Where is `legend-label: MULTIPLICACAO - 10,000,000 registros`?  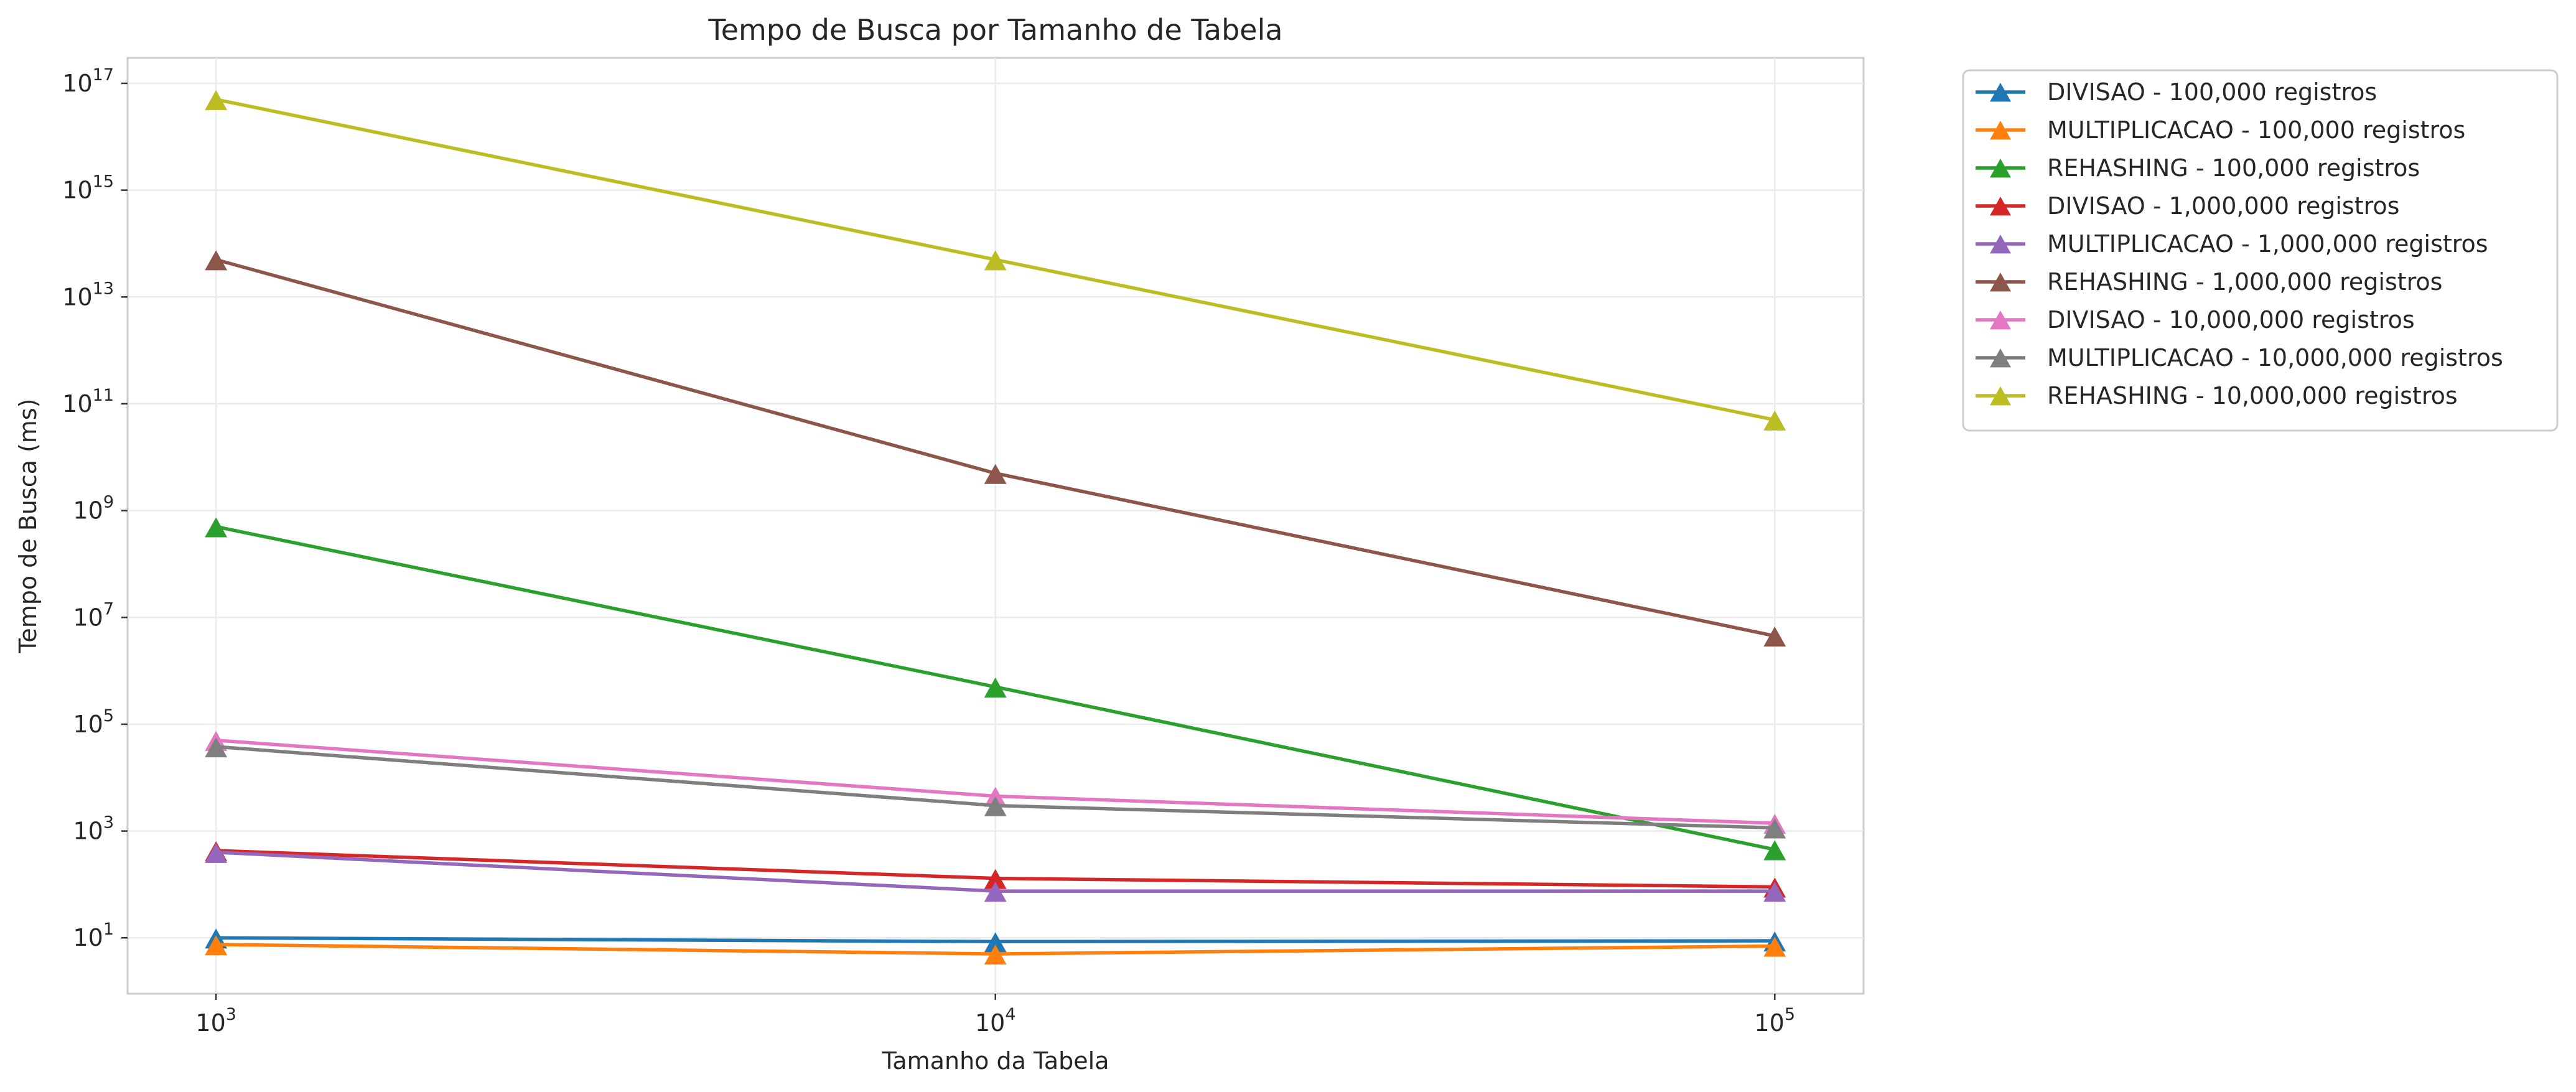 legend-label: MULTIPLICACAO - 10,000,000 registros is located at coordinates (2275, 357).